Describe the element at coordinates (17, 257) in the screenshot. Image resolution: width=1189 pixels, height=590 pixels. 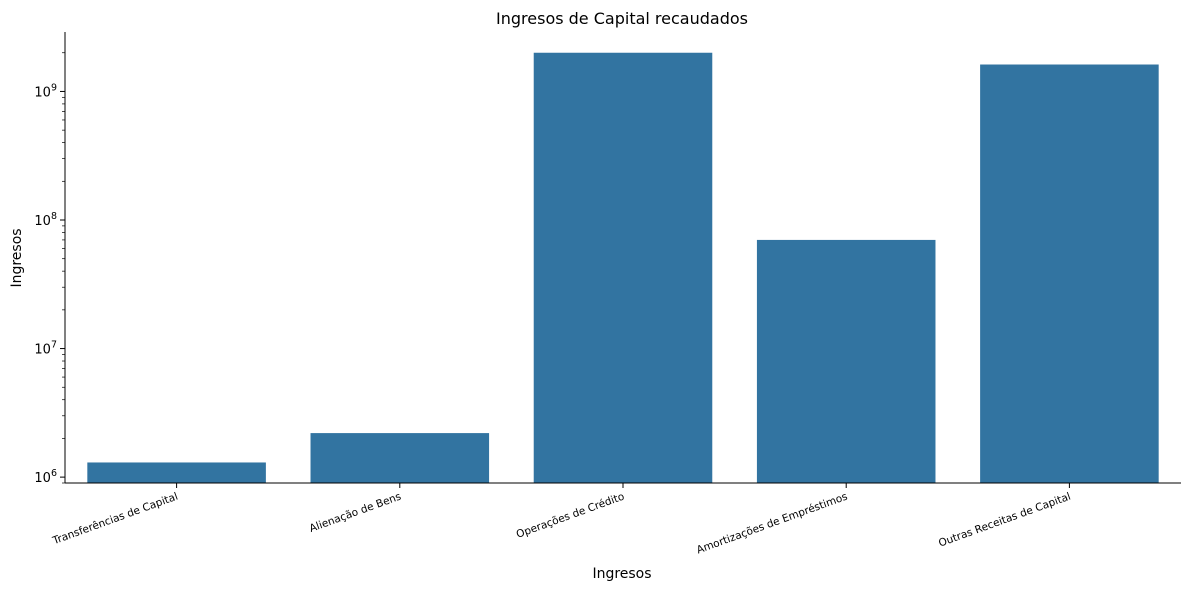
I see `y-axis-label: Ingresos` at that location.